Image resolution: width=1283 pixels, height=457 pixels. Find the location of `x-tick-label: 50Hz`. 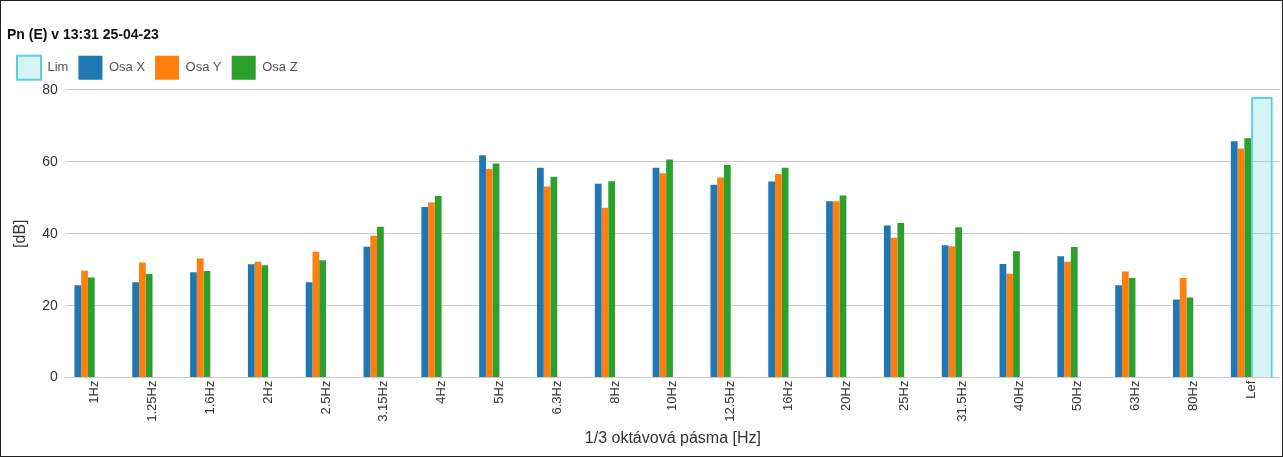

x-tick-label: 50Hz is located at coordinates (1077, 395).